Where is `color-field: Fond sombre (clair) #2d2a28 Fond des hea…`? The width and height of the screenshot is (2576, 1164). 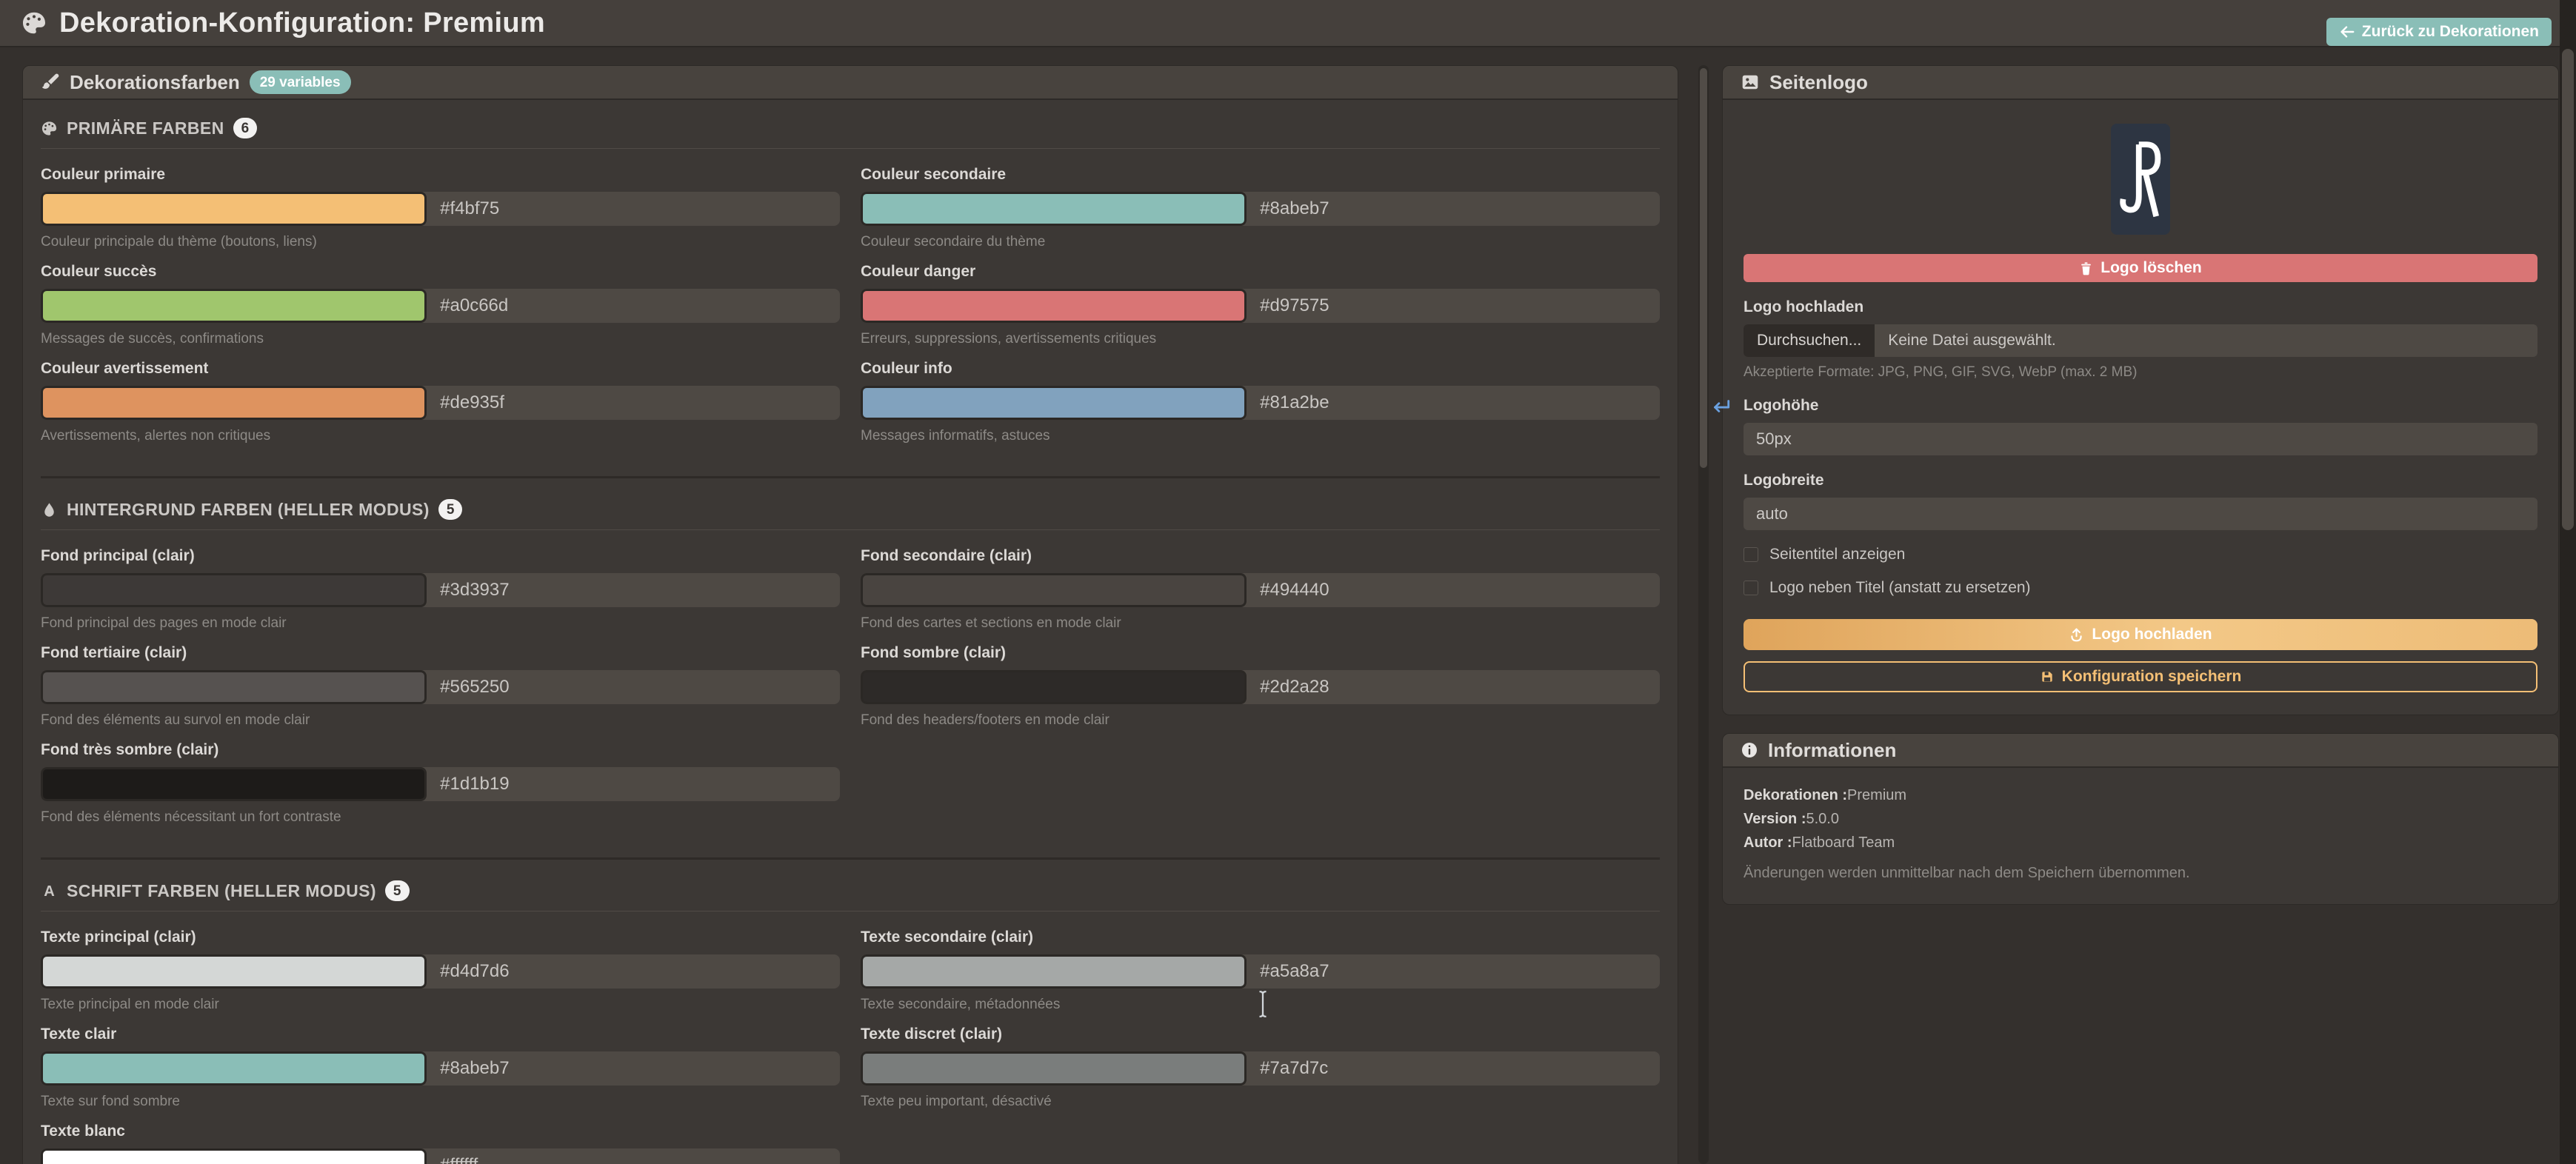
color-field: Fond sombre (clair) #2d2a28 Fond des hea… is located at coordinates (1260, 687).